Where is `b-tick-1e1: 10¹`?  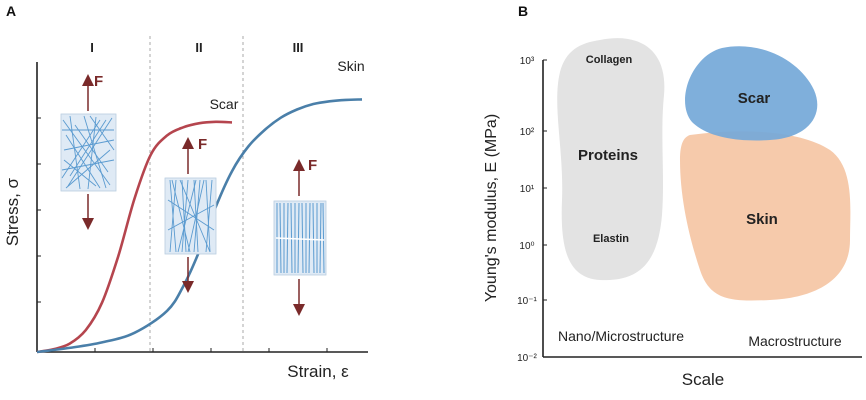
b-tick-1e1: 10¹ is located at coordinates (527, 189).